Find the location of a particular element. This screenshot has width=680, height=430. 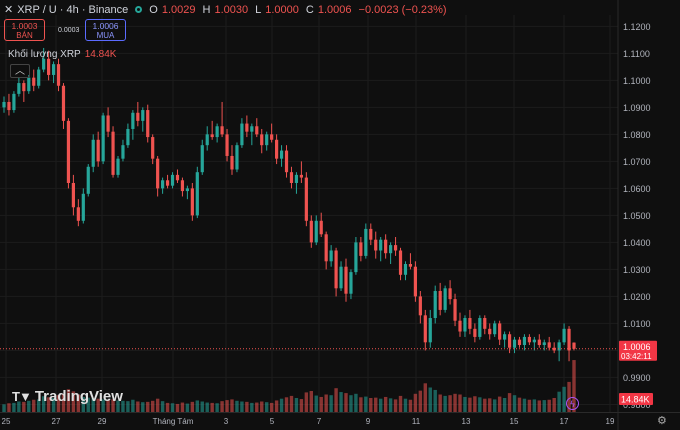

tradingview-logo: T▼ TradingView is located at coordinates (67, 396).